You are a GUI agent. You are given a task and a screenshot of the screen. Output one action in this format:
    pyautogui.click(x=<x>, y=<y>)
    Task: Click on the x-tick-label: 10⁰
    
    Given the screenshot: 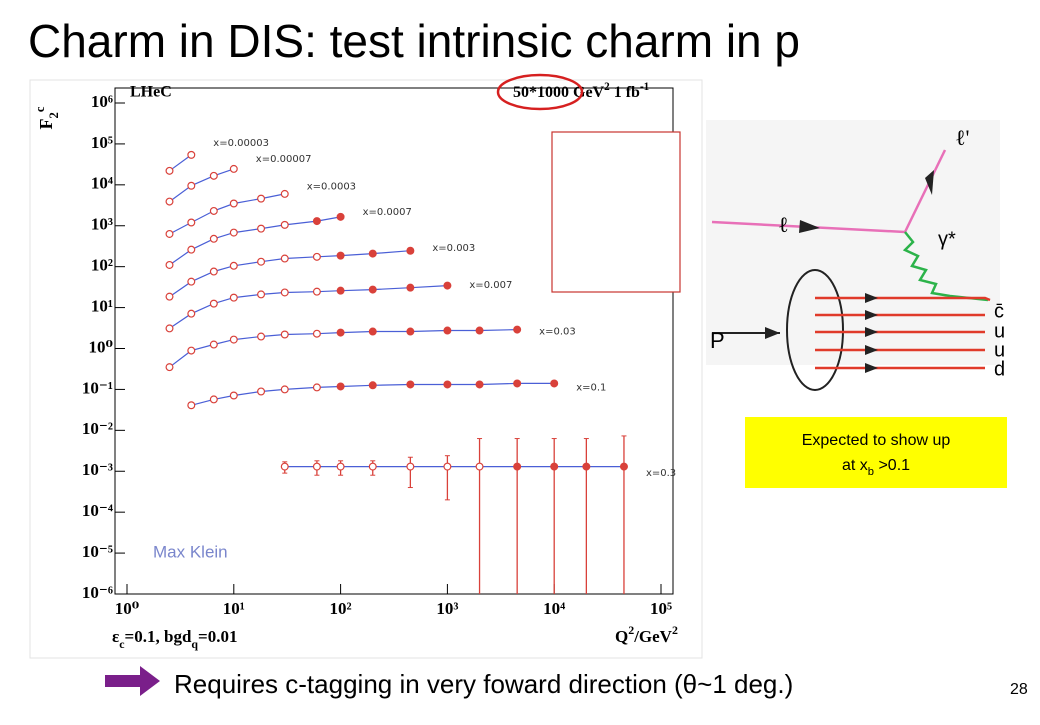 What is the action you would take?
    pyautogui.click(x=127, y=608)
    